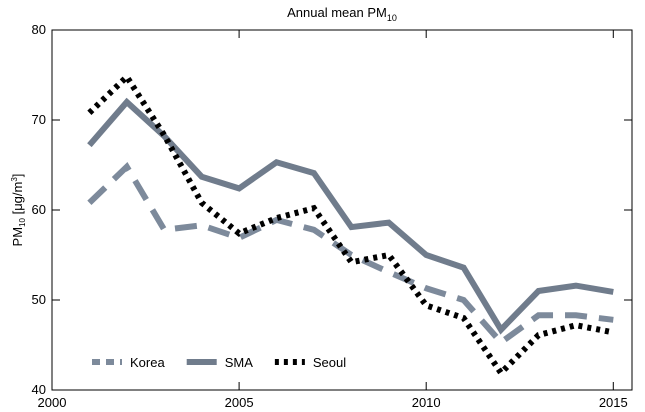 Image resolution: width=645 pixels, height=412 pixels. Describe the element at coordinates (239, 362) in the screenshot. I see `legend-label: SMA` at that location.